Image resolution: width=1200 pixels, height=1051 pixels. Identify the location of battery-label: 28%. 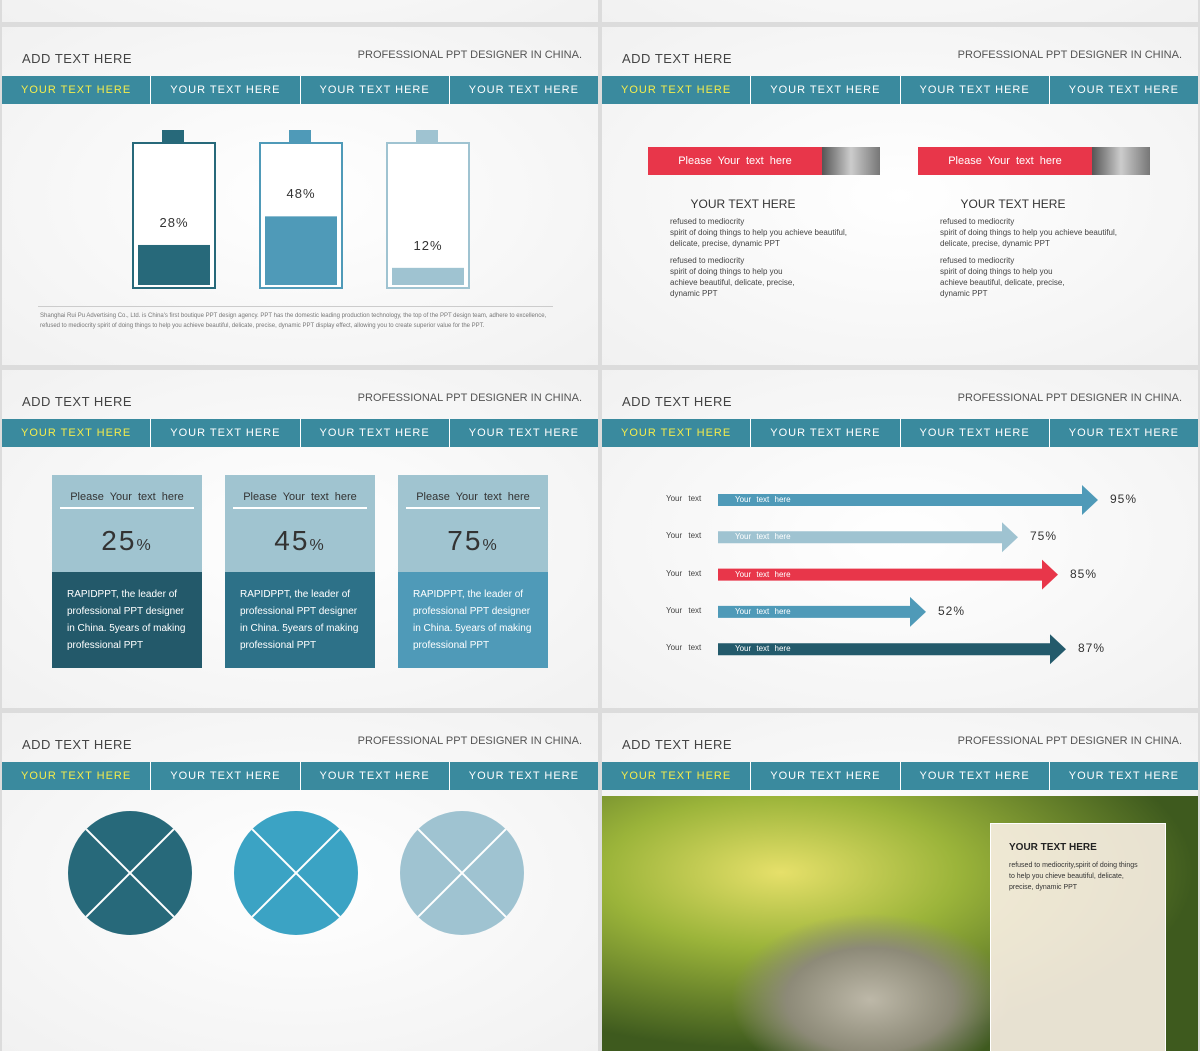
(174, 222).